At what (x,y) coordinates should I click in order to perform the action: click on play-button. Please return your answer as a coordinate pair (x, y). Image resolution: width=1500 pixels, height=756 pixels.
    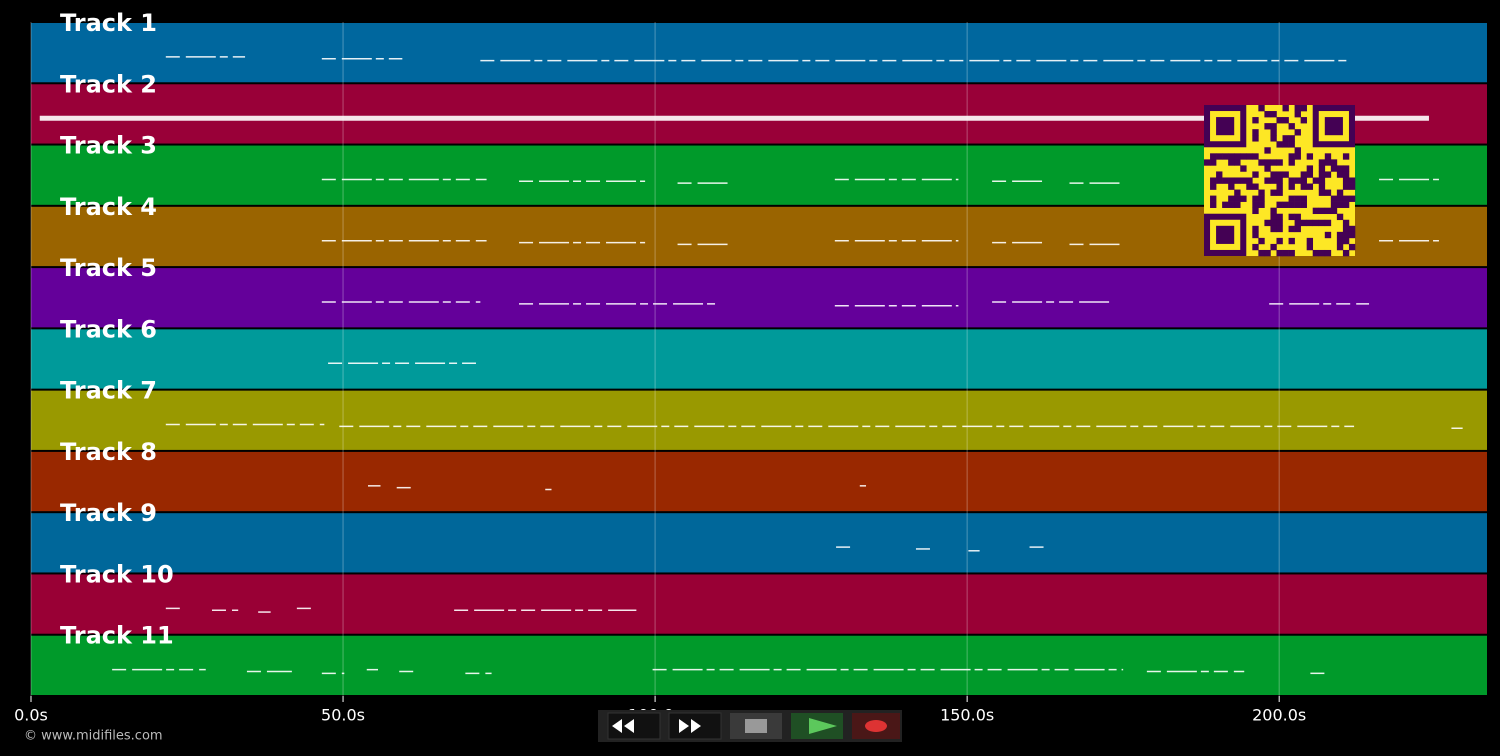
    Looking at the image, I should click on (817, 726).